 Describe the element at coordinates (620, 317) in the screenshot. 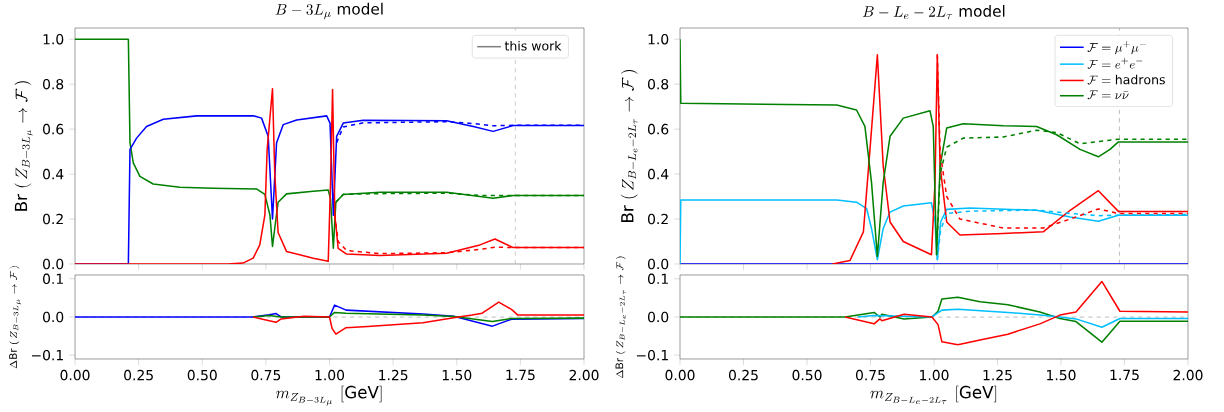

I see `y-axis-title: $\Delta\mathrm{Br}\ (\,Z_{B-L_{e}-2L_{\tau}}\to\mathcal{F}\,)$` at that location.